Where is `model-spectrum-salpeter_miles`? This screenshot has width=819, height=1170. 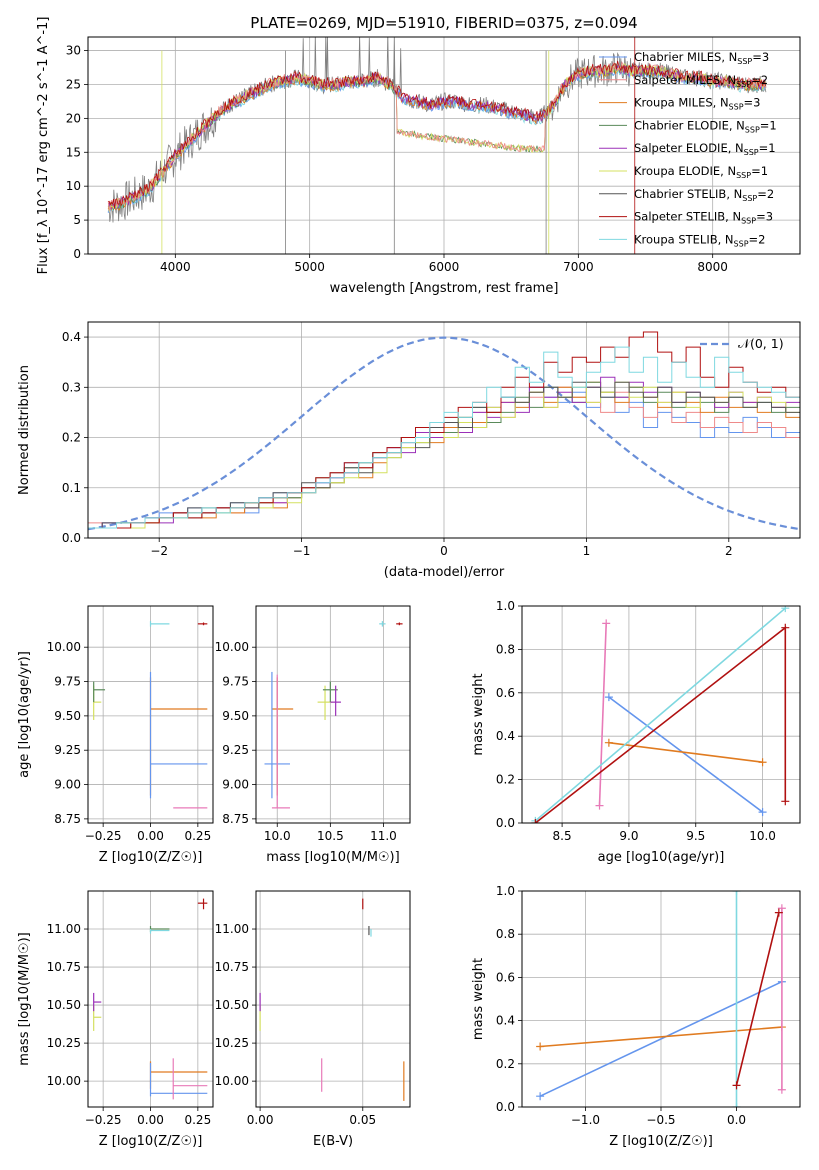 model-spectrum-salpeter_miles is located at coordinates (437, 136).